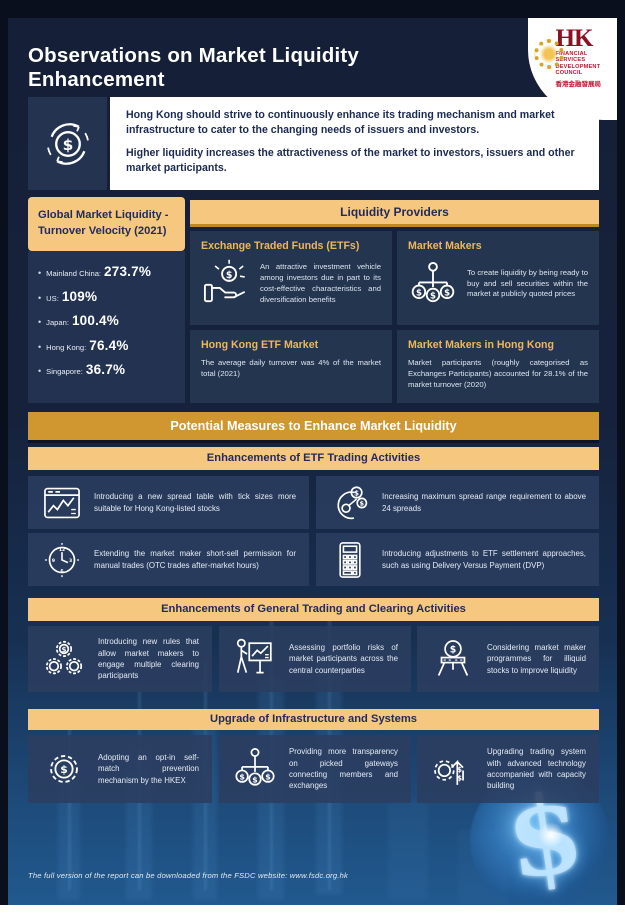 This screenshot has height=917, width=625. What do you see at coordinates (62, 560) in the screenshot?
I see `clock-icon: 12 3 6 9` at bounding box center [62, 560].